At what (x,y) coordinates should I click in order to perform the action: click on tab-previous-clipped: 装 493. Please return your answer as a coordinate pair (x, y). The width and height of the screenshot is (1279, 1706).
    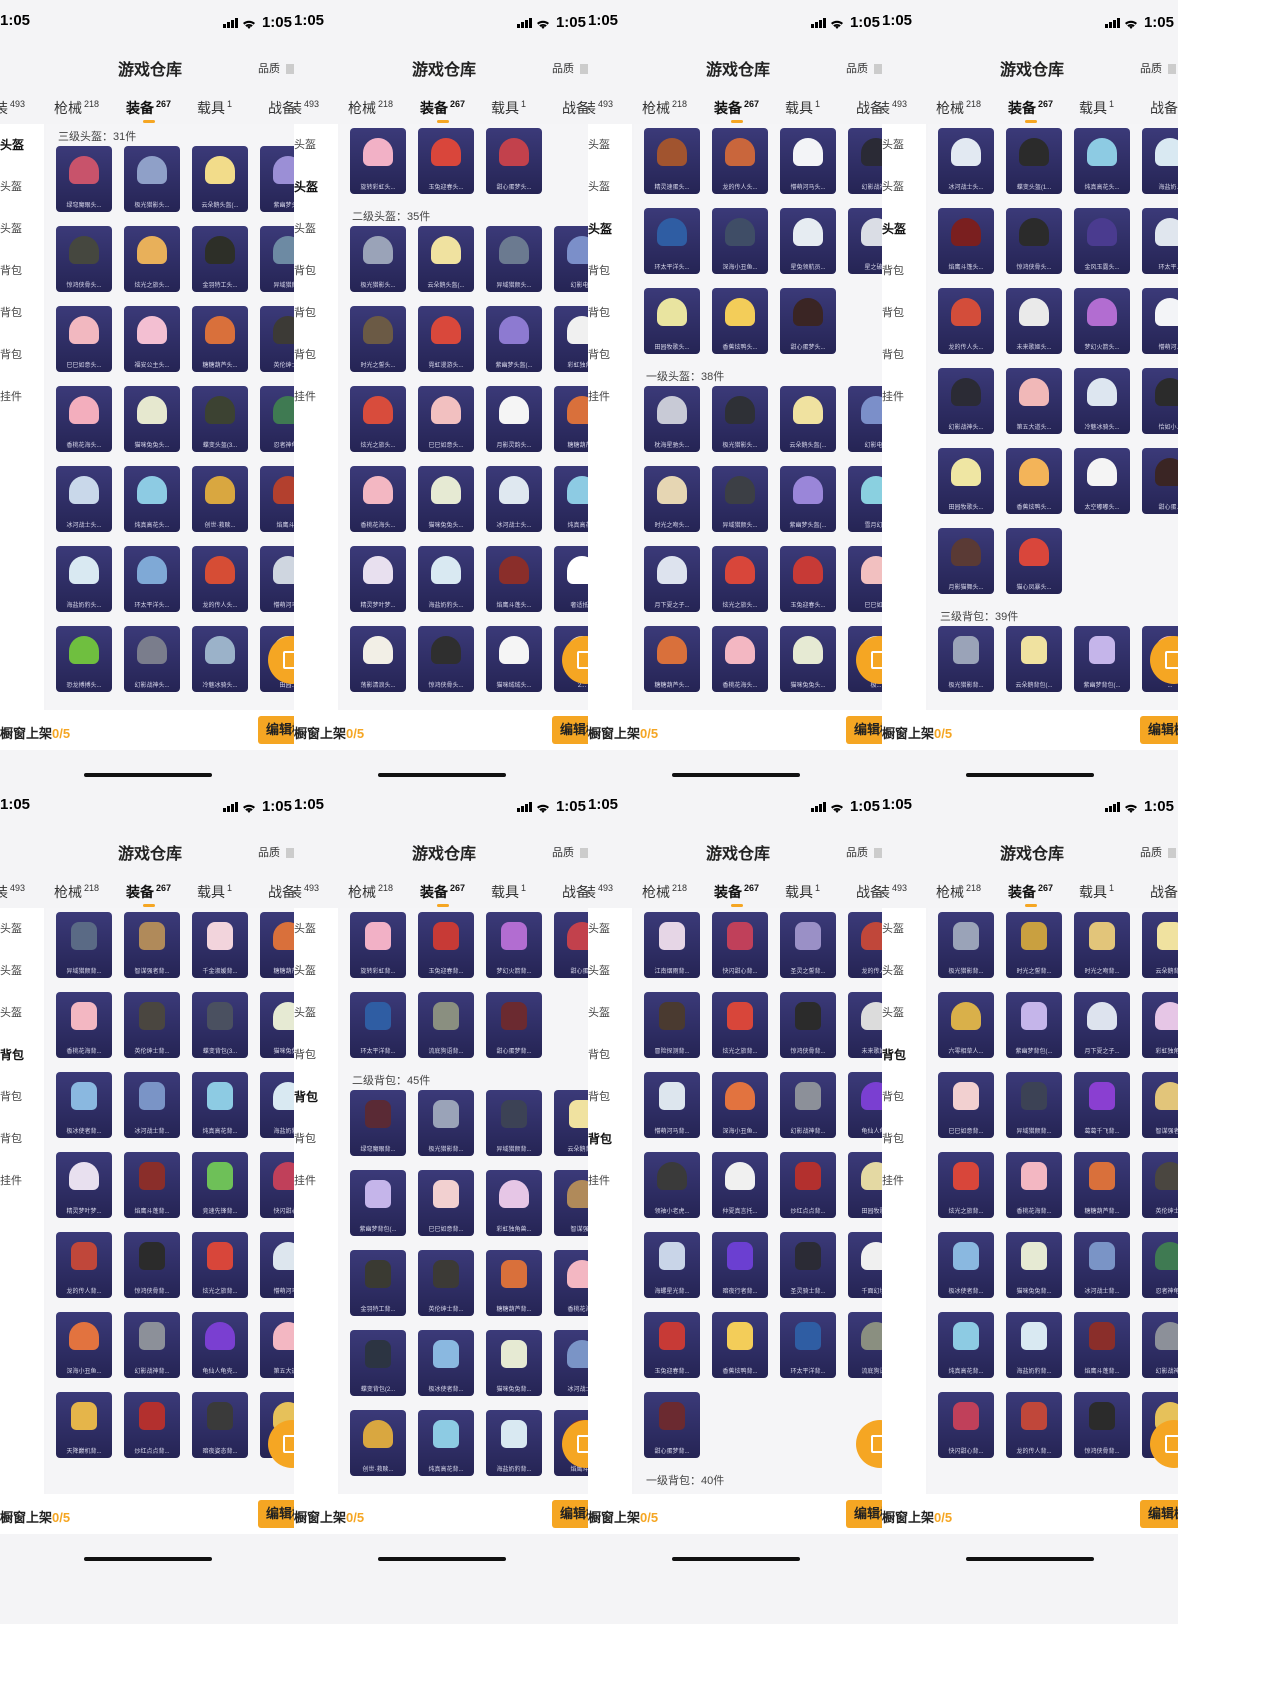
    Looking at the image, I should click on (600, 892).